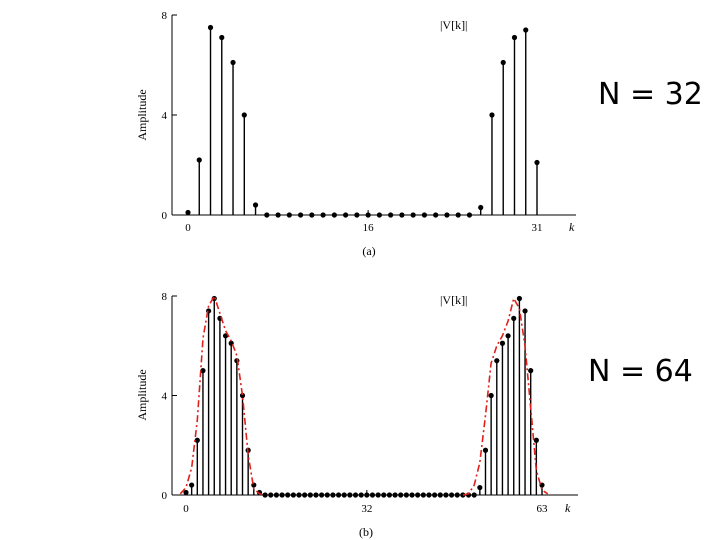 The height and width of the screenshot is (540, 720). I want to click on x-tick-label: 31, so click(537, 228).